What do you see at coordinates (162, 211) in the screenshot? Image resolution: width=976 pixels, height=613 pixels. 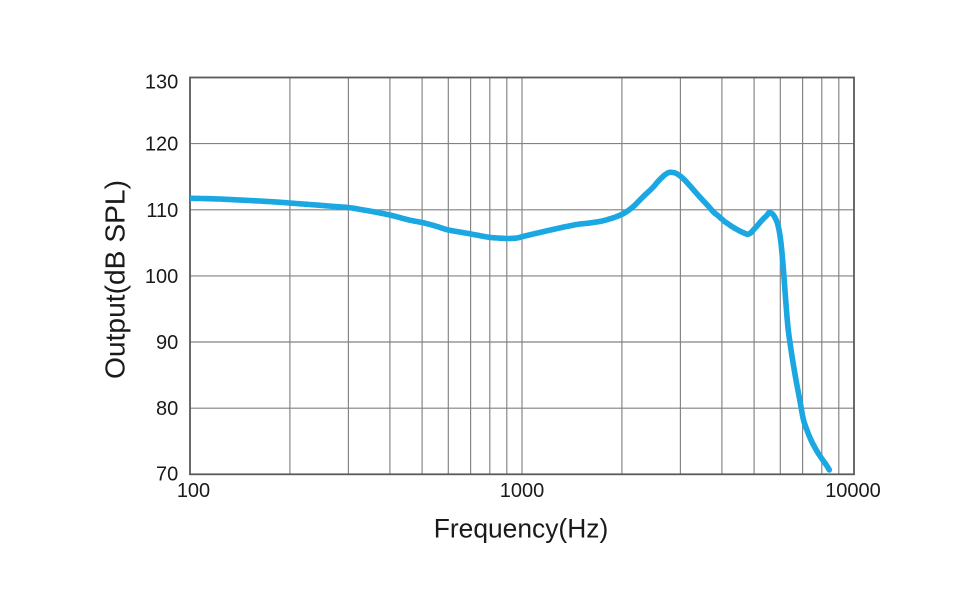 I see `svg-text: 110` at bounding box center [162, 211].